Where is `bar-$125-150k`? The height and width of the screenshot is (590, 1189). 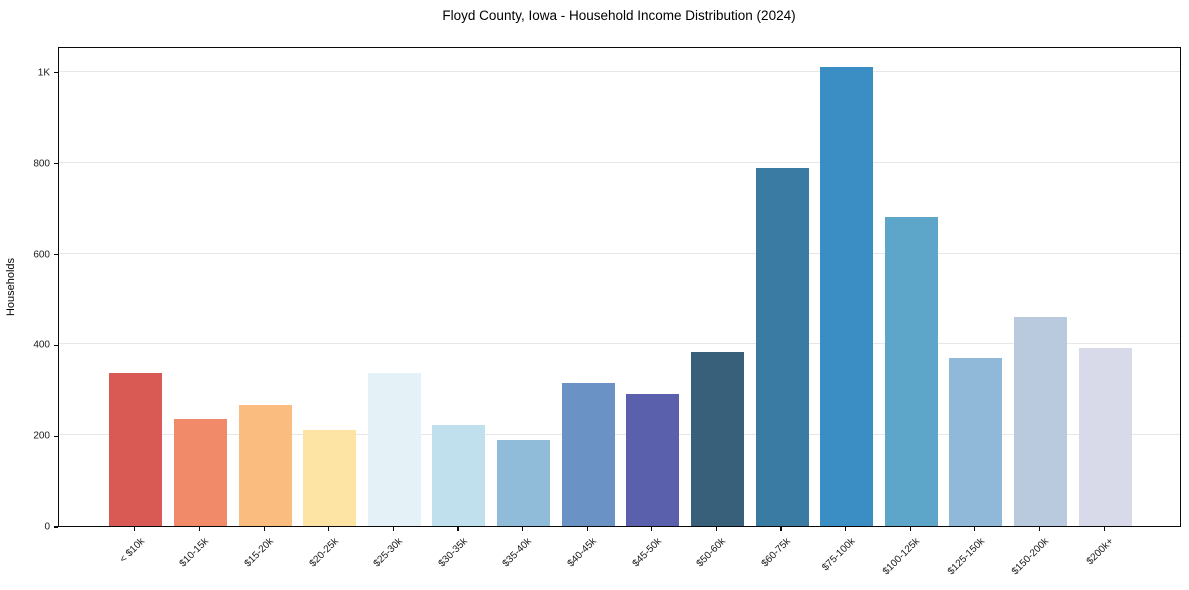 bar-$125-150k is located at coordinates (976, 442).